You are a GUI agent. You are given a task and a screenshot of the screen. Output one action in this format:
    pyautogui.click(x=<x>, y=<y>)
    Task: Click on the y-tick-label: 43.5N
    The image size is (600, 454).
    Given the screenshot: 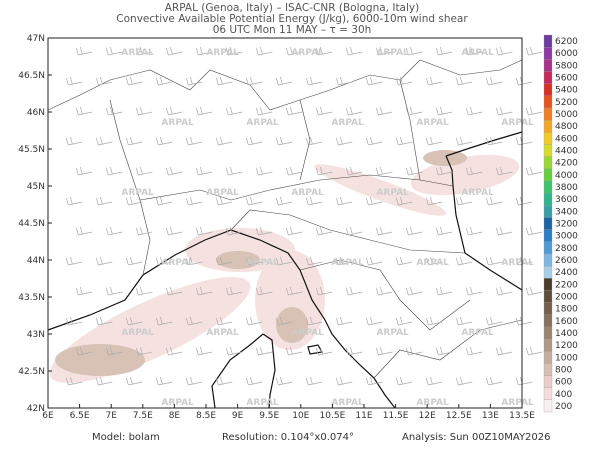 What is the action you would take?
    pyautogui.click(x=31, y=298)
    